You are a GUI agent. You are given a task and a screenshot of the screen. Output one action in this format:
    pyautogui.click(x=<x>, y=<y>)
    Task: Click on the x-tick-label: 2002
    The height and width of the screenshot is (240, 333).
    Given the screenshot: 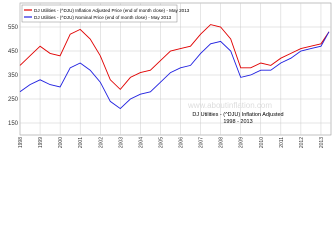 What is the action you would take?
    pyautogui.click(x=101, y=142)
    